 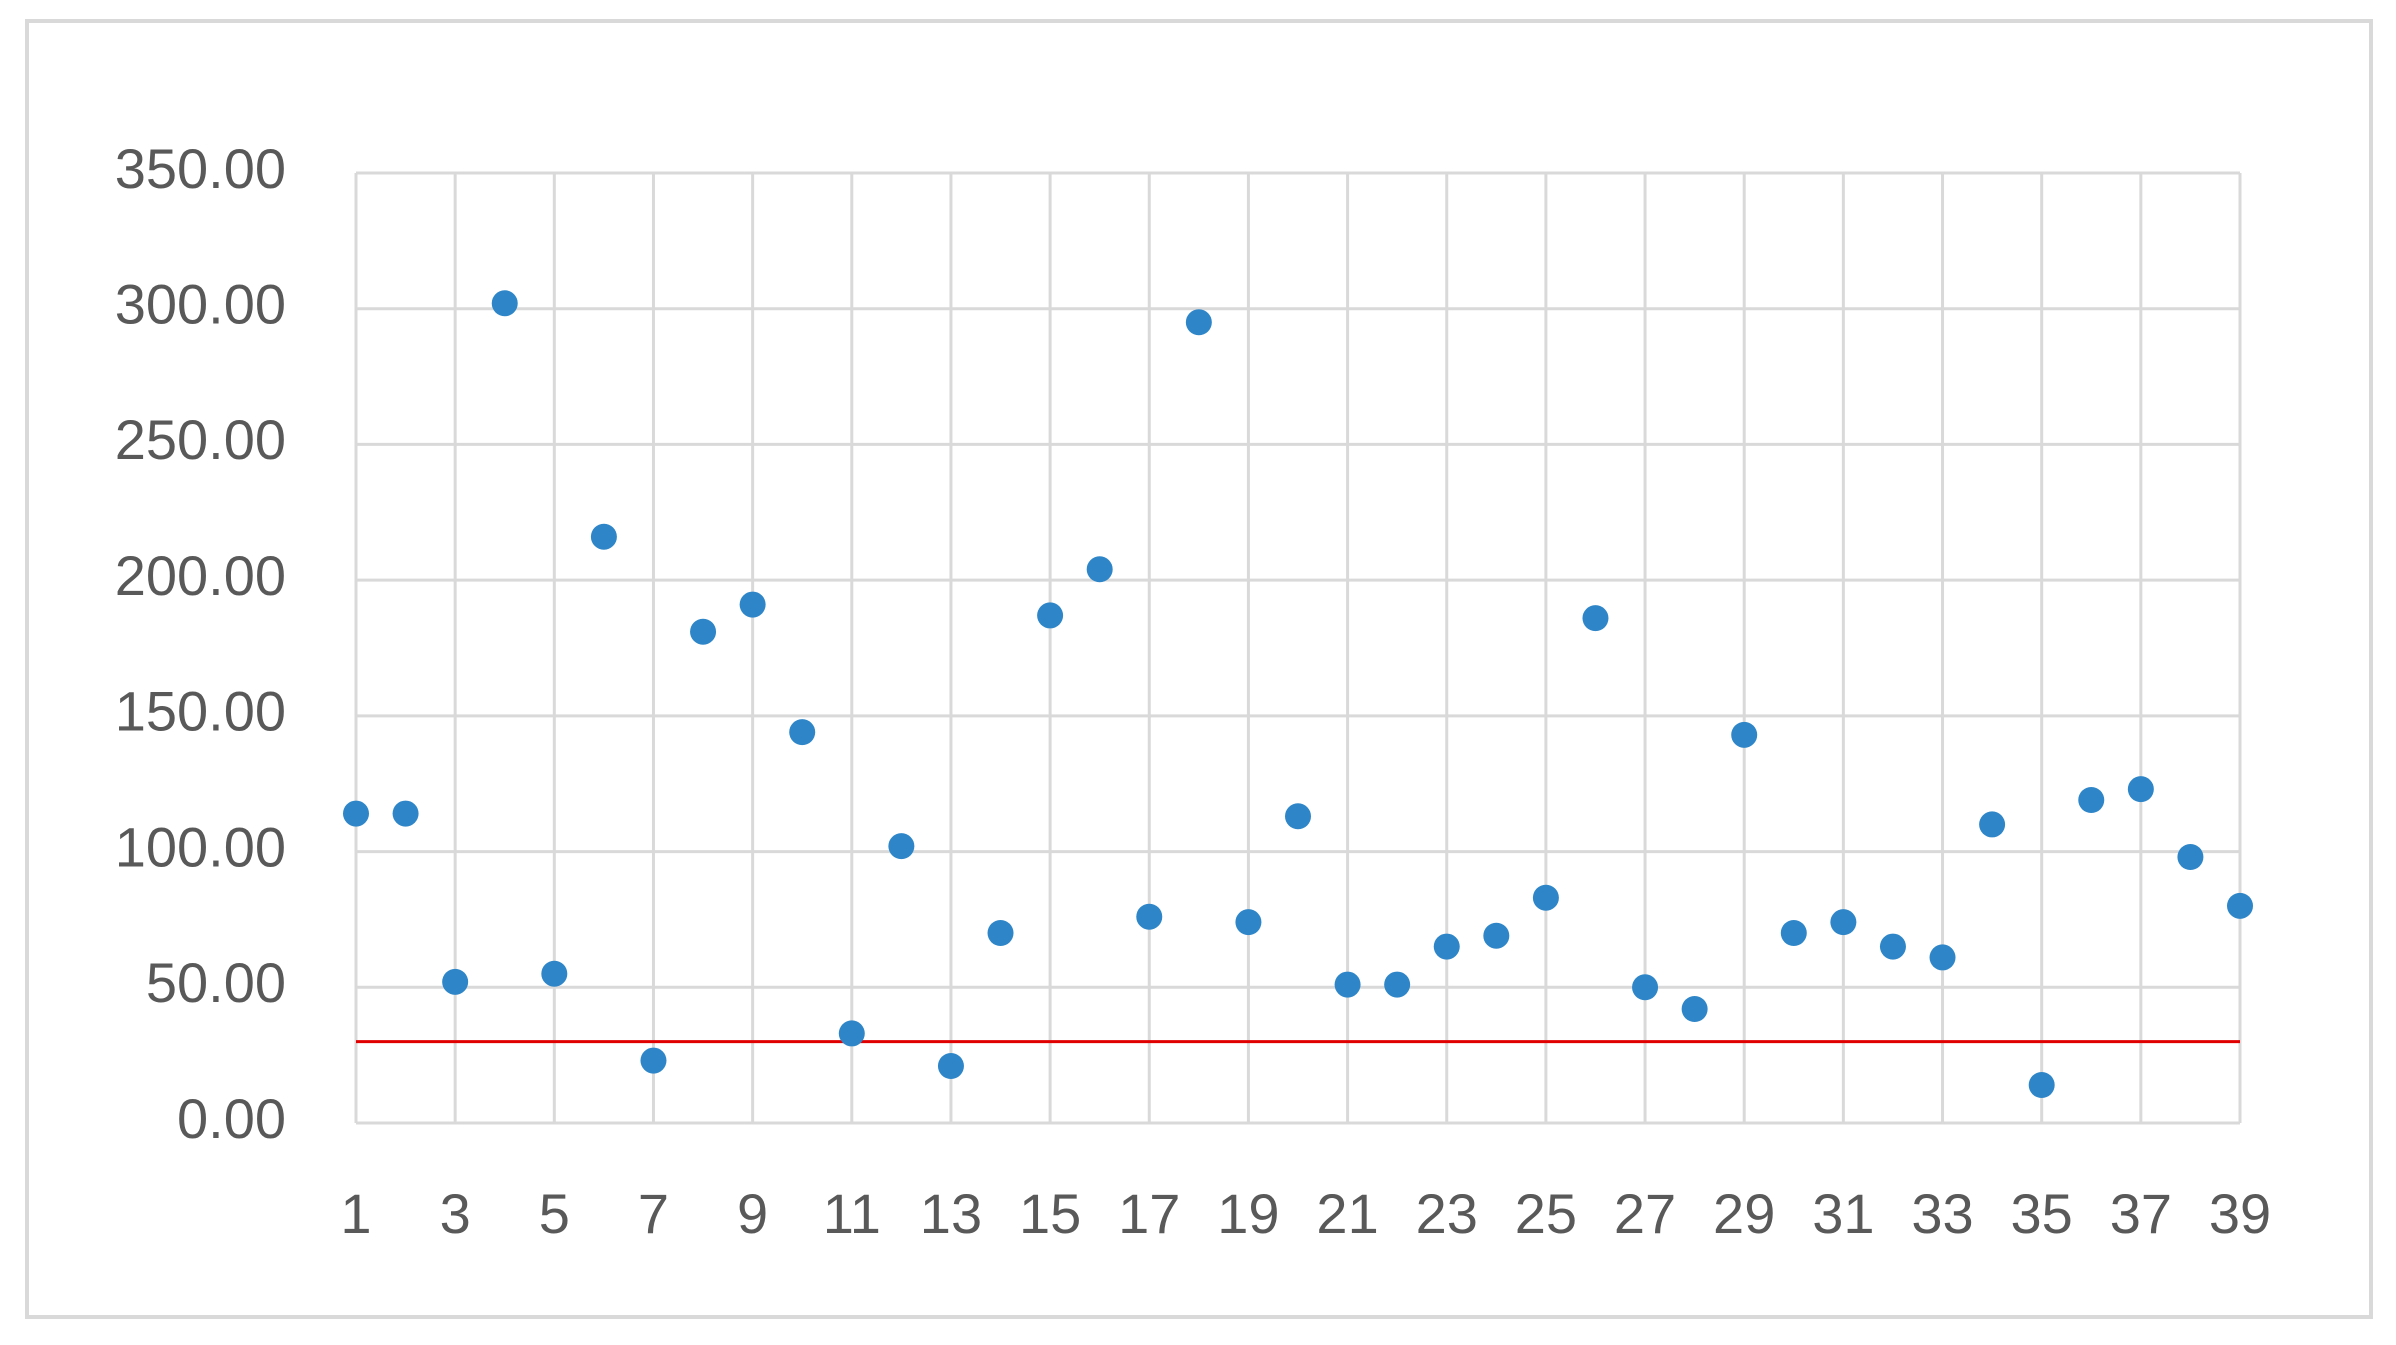 What do you see at coordinates (2141, 1213) in the screenshot?
I see `x-tick-label: 37` at bounding box center [2141, 1213].